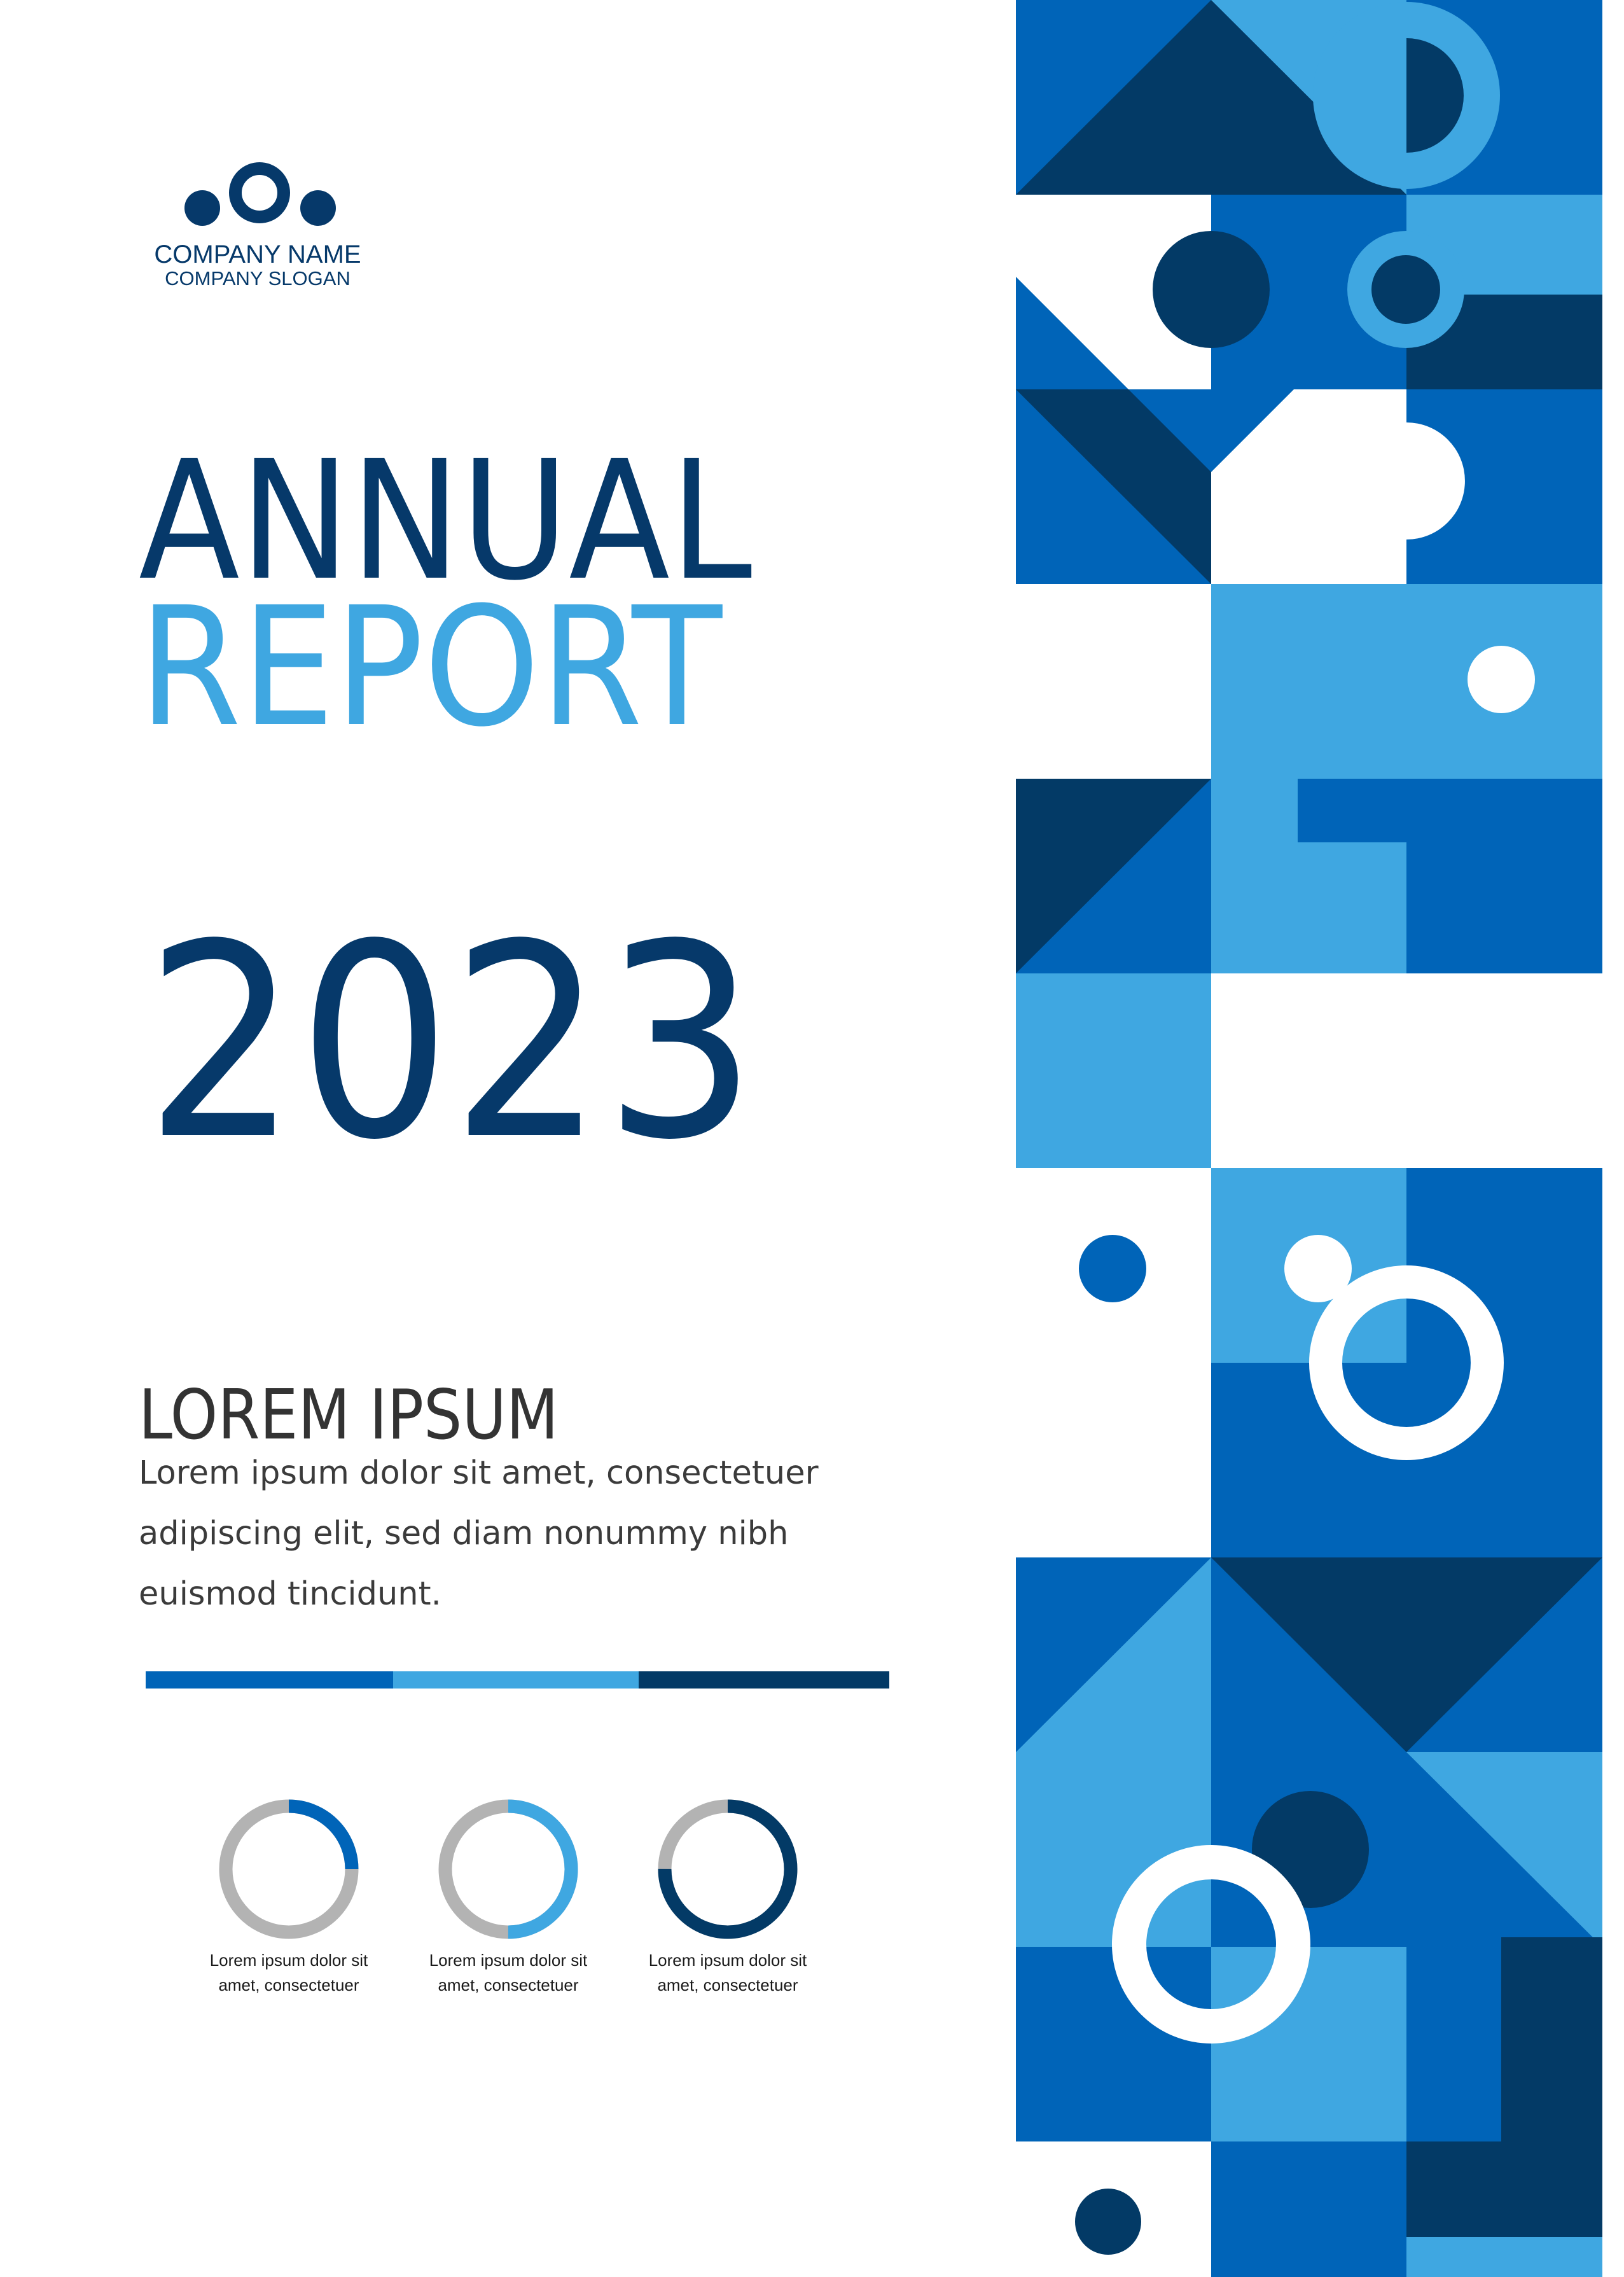 The width and height of the screenshot is (1624, 2277). What do you see at coordinates (288, 1973) in the screenshot?
I see `stat-caption-1: Lorem ipsum dolor sit amet, consectetuer` at bounding box center [288, 1973].